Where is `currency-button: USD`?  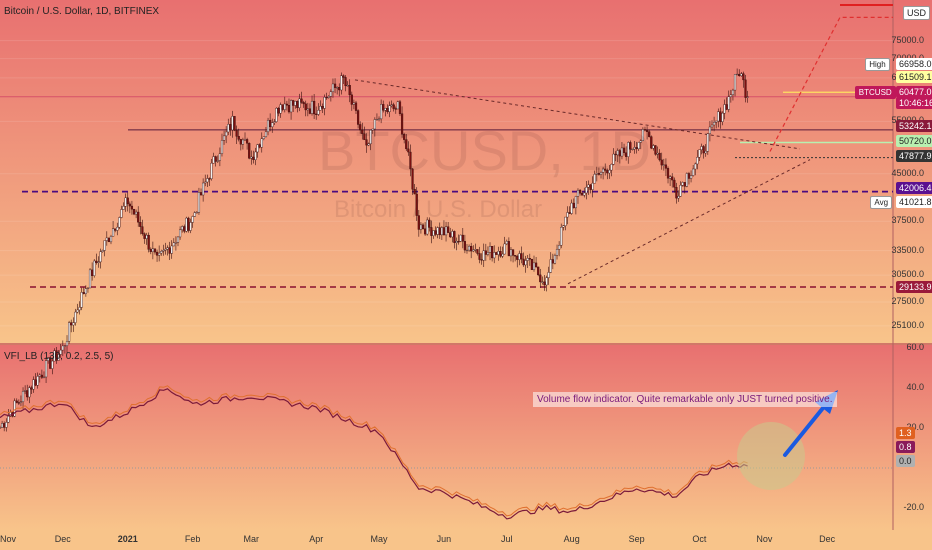
currency-button: USD is located at coordinates (917, 13).